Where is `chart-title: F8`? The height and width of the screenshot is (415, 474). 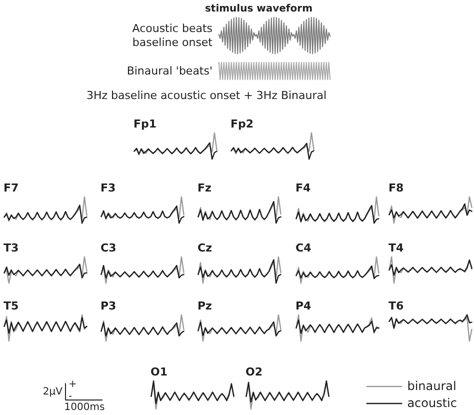
chart-title: F8 is located at coordinates (396, 188).